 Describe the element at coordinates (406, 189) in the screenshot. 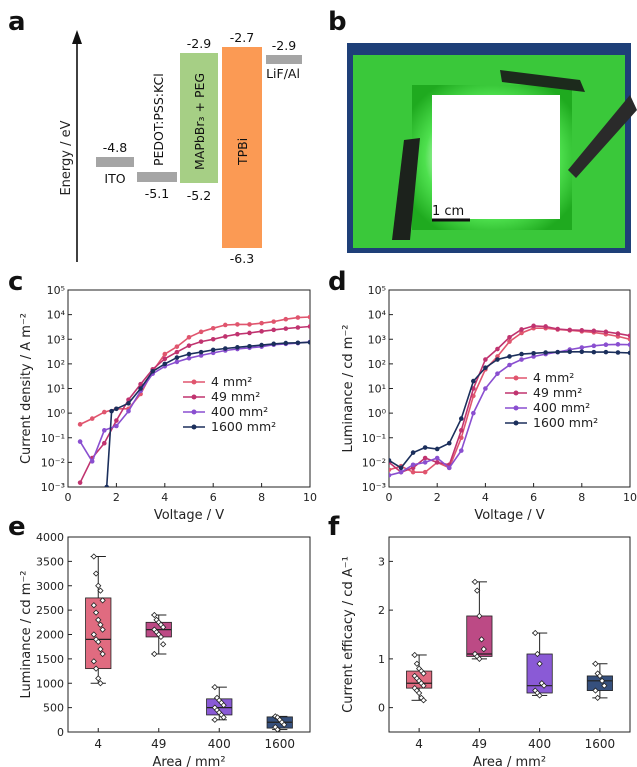

I see `clip-left` at that location.